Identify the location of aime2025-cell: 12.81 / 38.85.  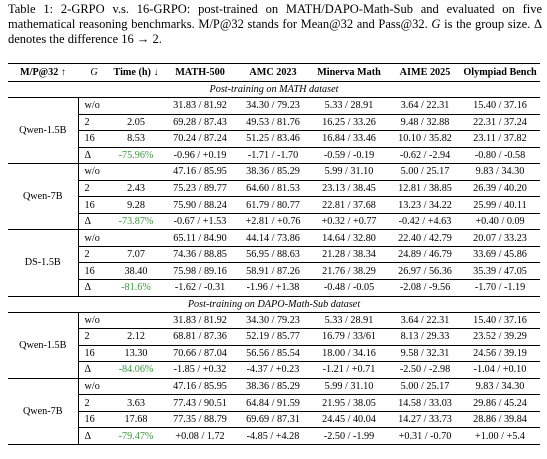
(425, 188).